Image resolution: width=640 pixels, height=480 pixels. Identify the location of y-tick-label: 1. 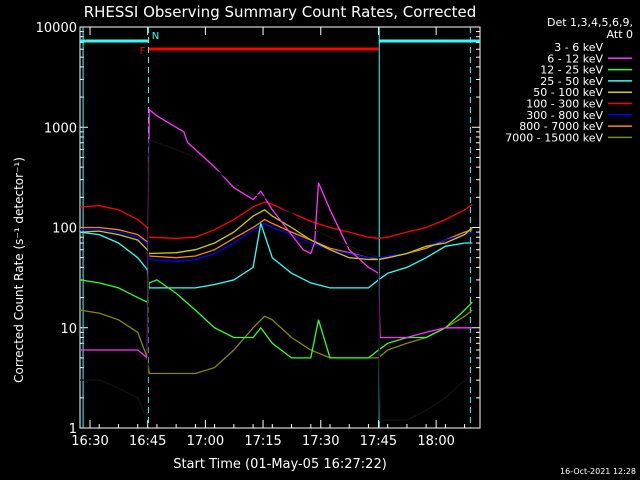
(73, 429).